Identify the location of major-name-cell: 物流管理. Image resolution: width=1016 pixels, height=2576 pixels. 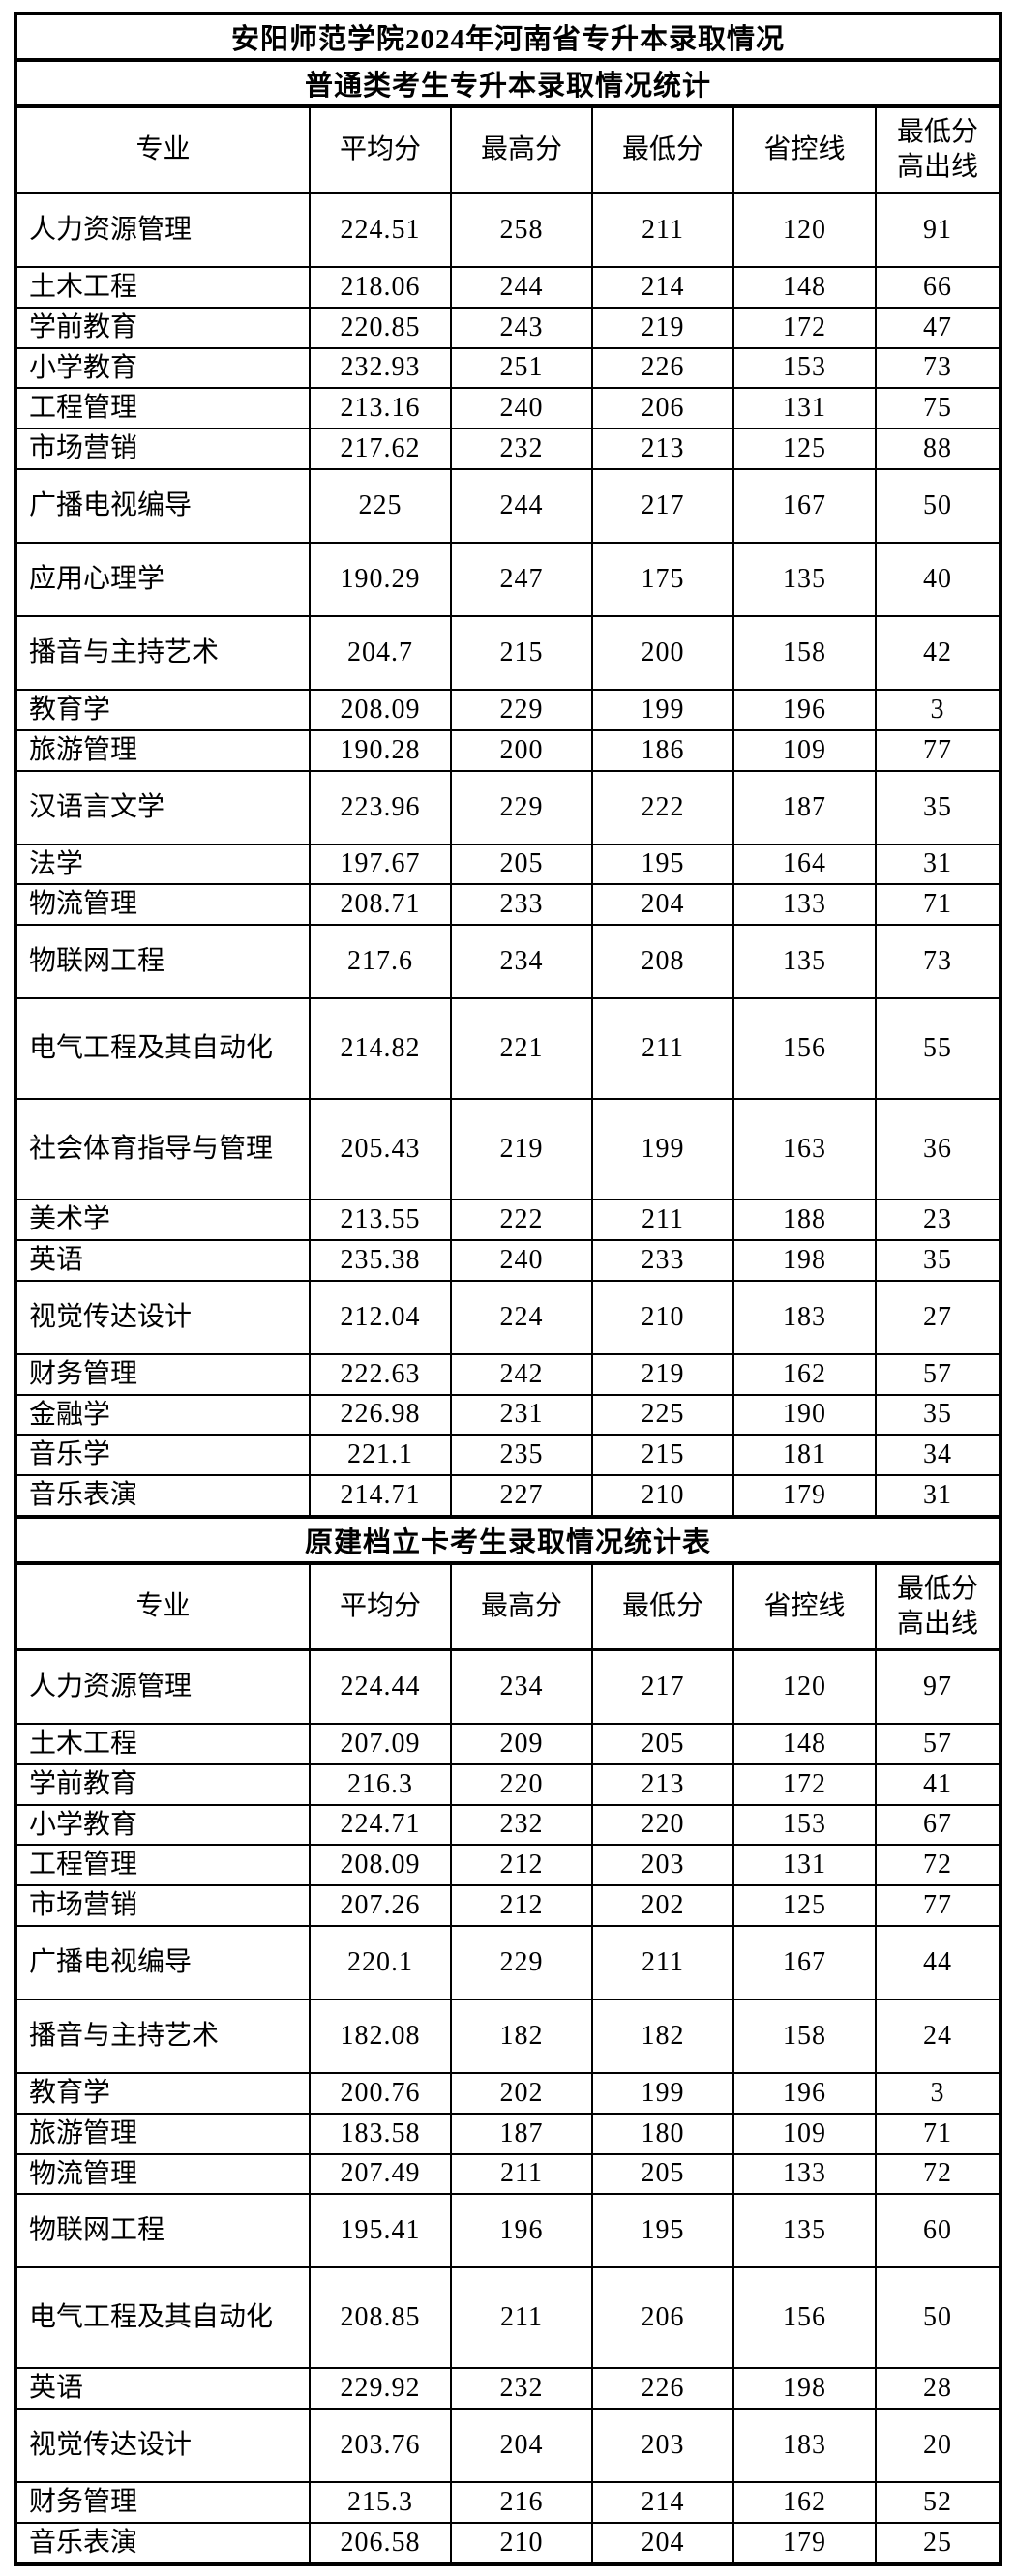
(163, 2174).